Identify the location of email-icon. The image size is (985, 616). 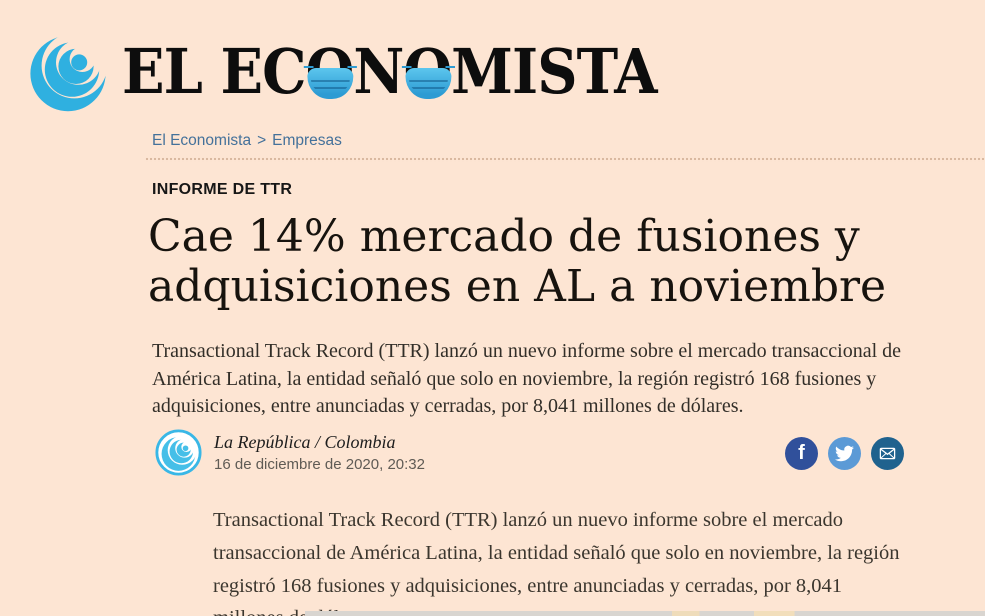
(887, 453).